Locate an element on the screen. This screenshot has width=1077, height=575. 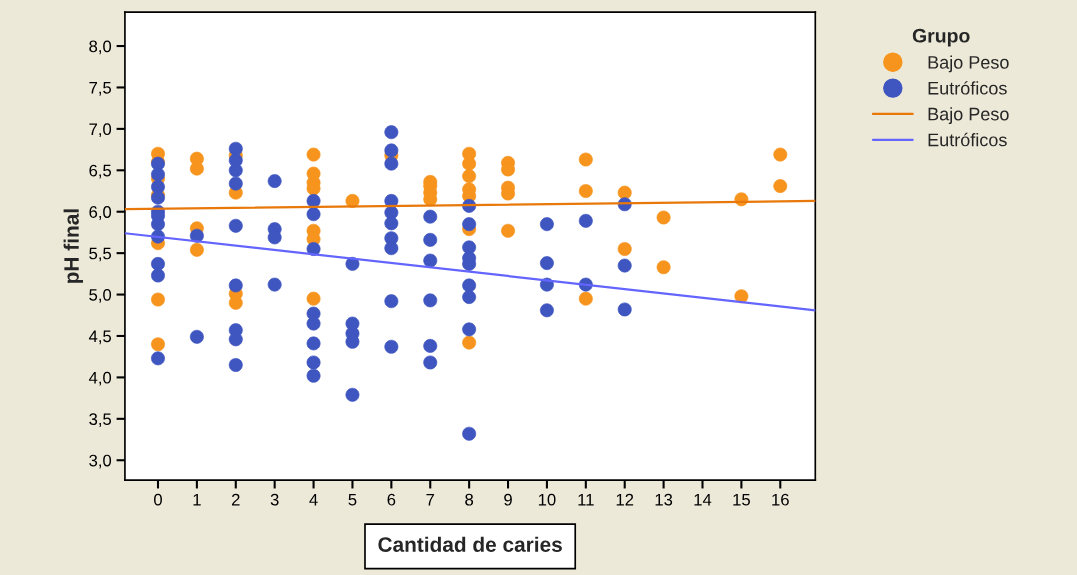
y-tick-label: 4,5 is located at coordinates (100, 337).